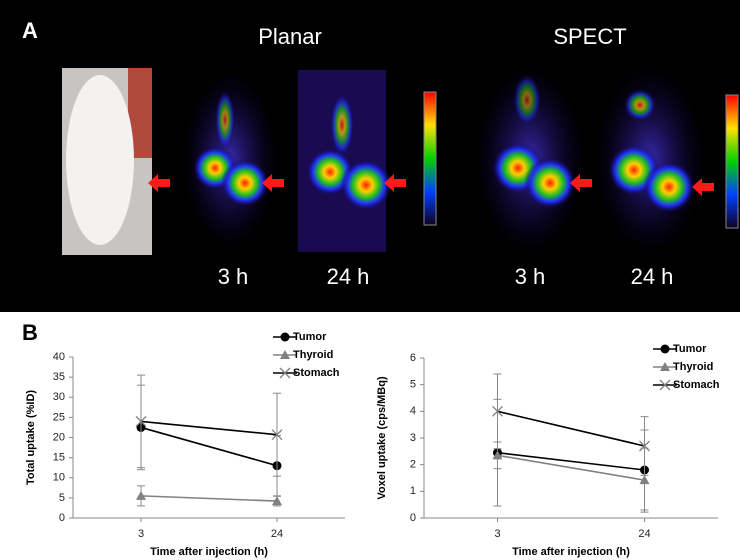 The height and width of the screenshot is (560, 740). What do you see at coordinates (59, 397) in the screenshot?
I see `y-tick-label: 30` at bounding box center [59, 397].